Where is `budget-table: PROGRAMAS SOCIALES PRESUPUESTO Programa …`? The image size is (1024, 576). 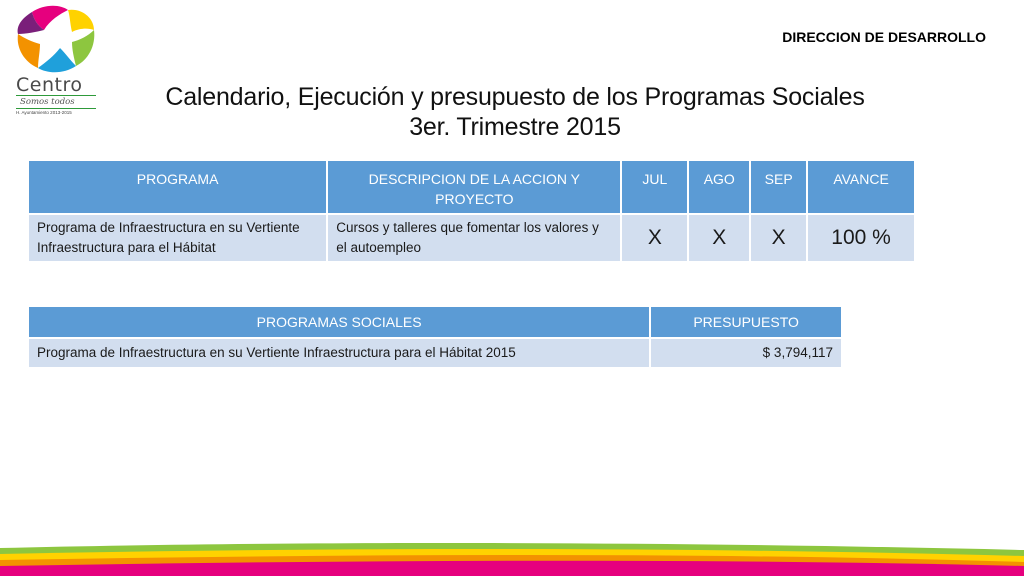 budget-table: PROGRAMAS SOCIALES PRESUPUESTO Programa … is located at coordinates (434, 337).